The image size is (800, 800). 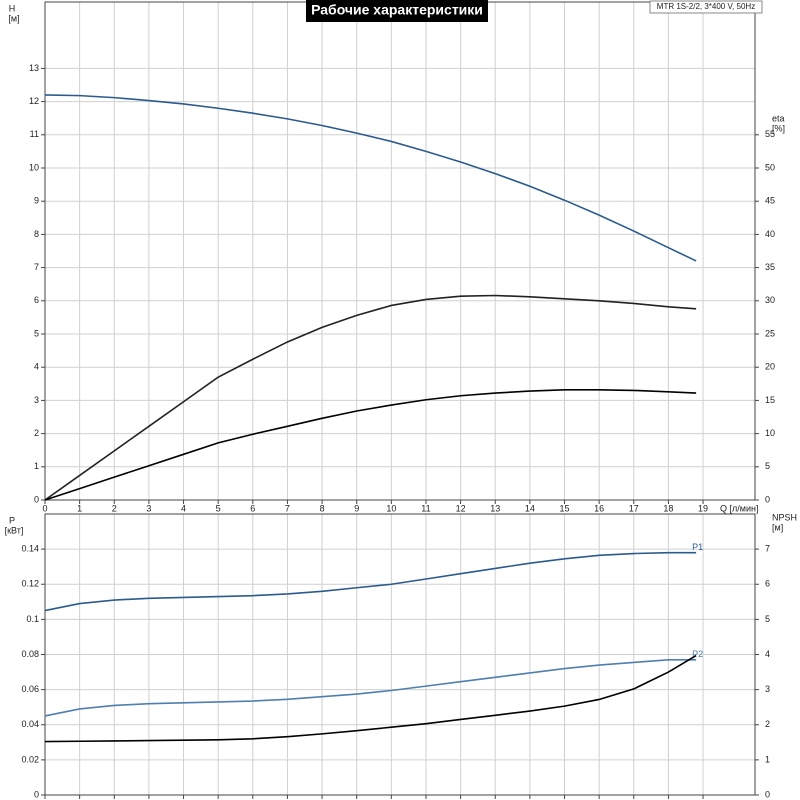 I want to click on x-tick-label: 19, so click(x=703, y=508).